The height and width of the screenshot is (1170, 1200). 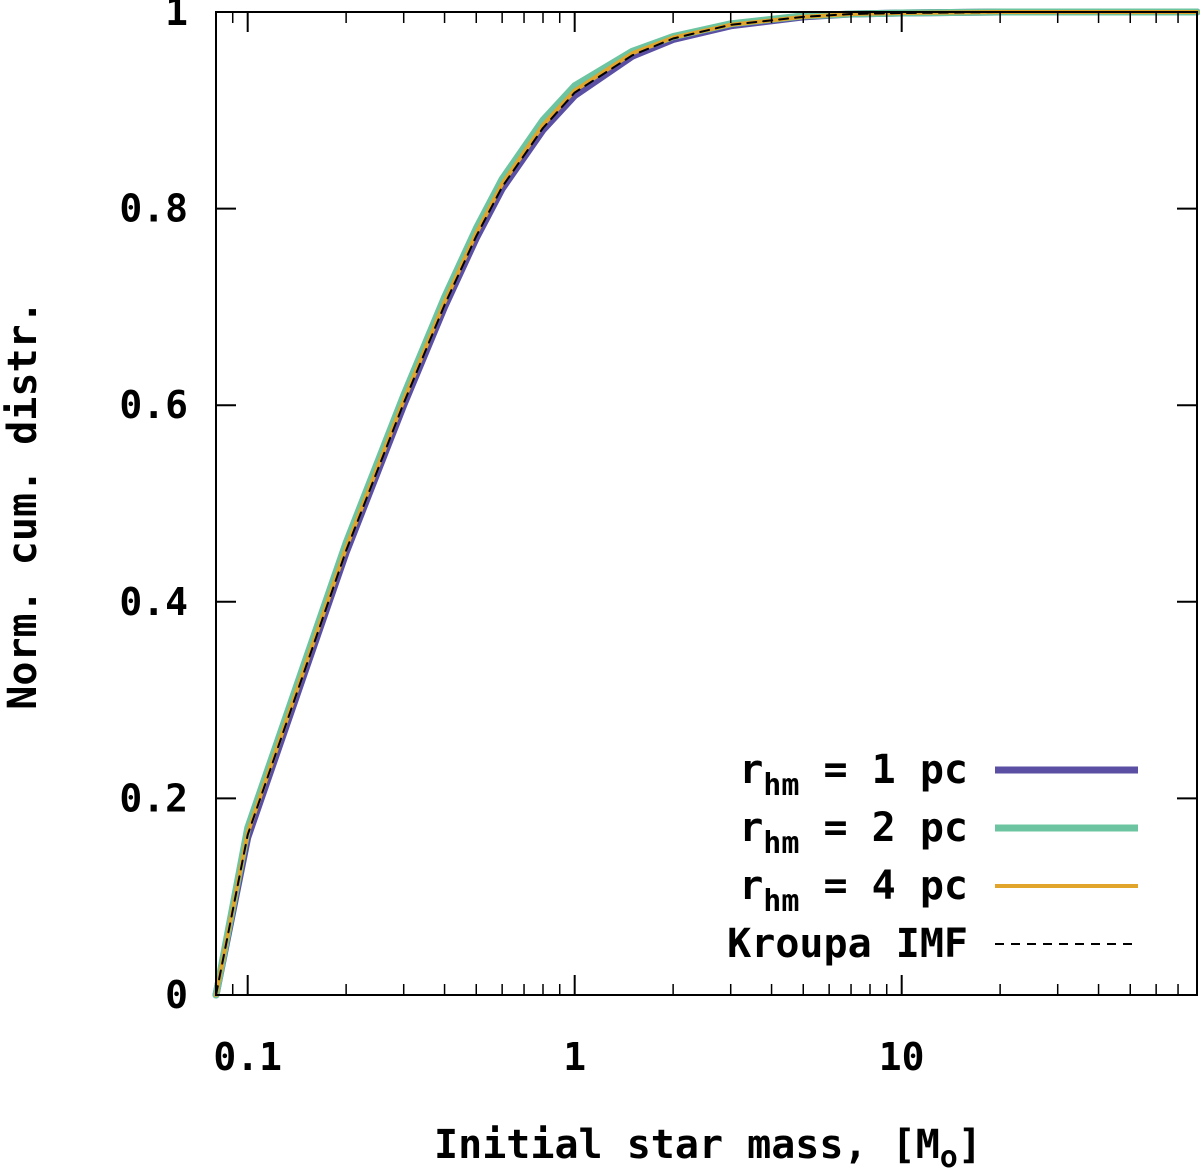 I want to click on legend-label-4: Kroupa IMF, so click(x=847, y=944).